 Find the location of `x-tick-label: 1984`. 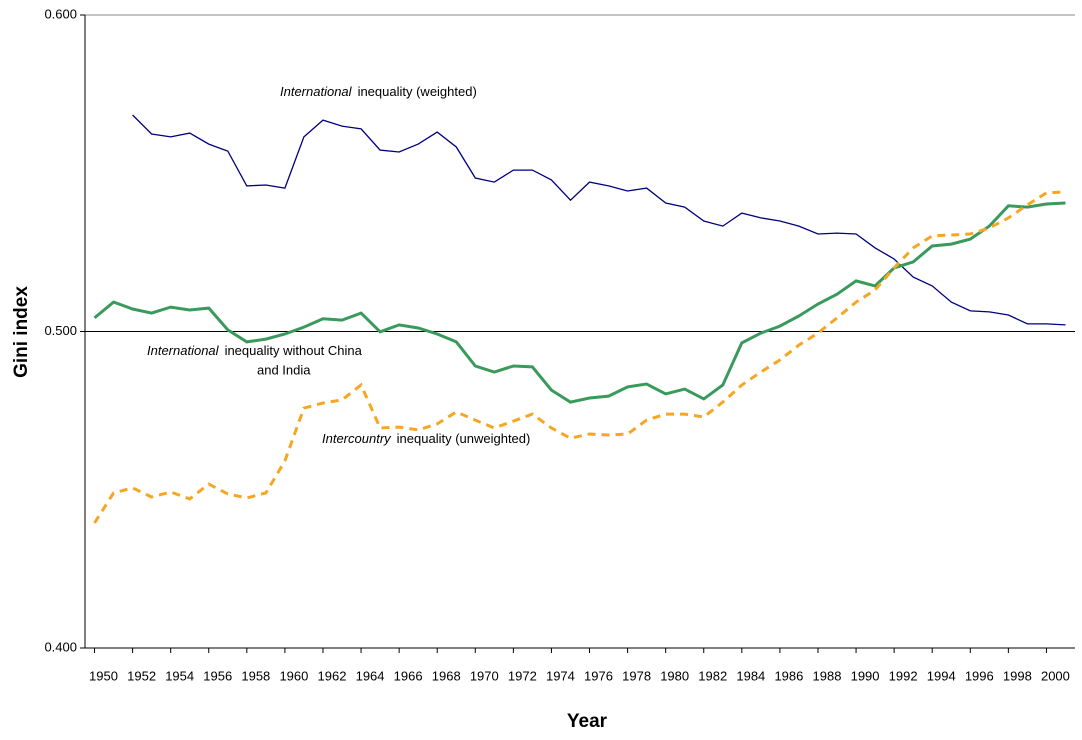

x-tick-label: 1984 is located at coordinates (750, 675).